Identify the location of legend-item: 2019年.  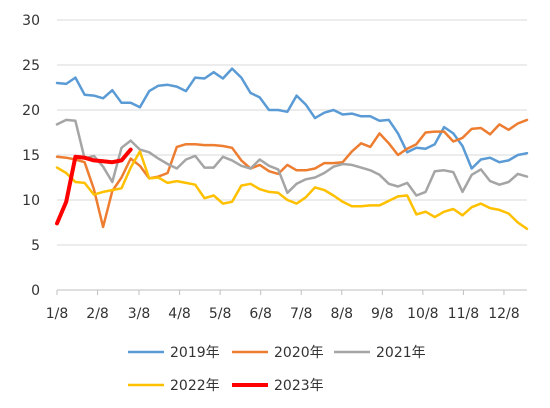
(174, 353).